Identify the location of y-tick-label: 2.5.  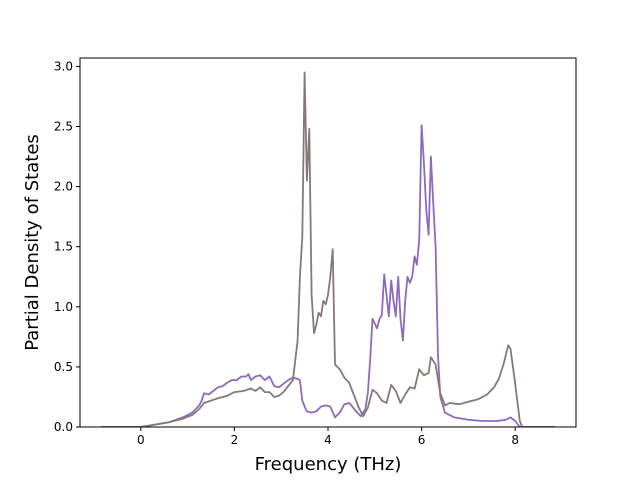
(63, 127).